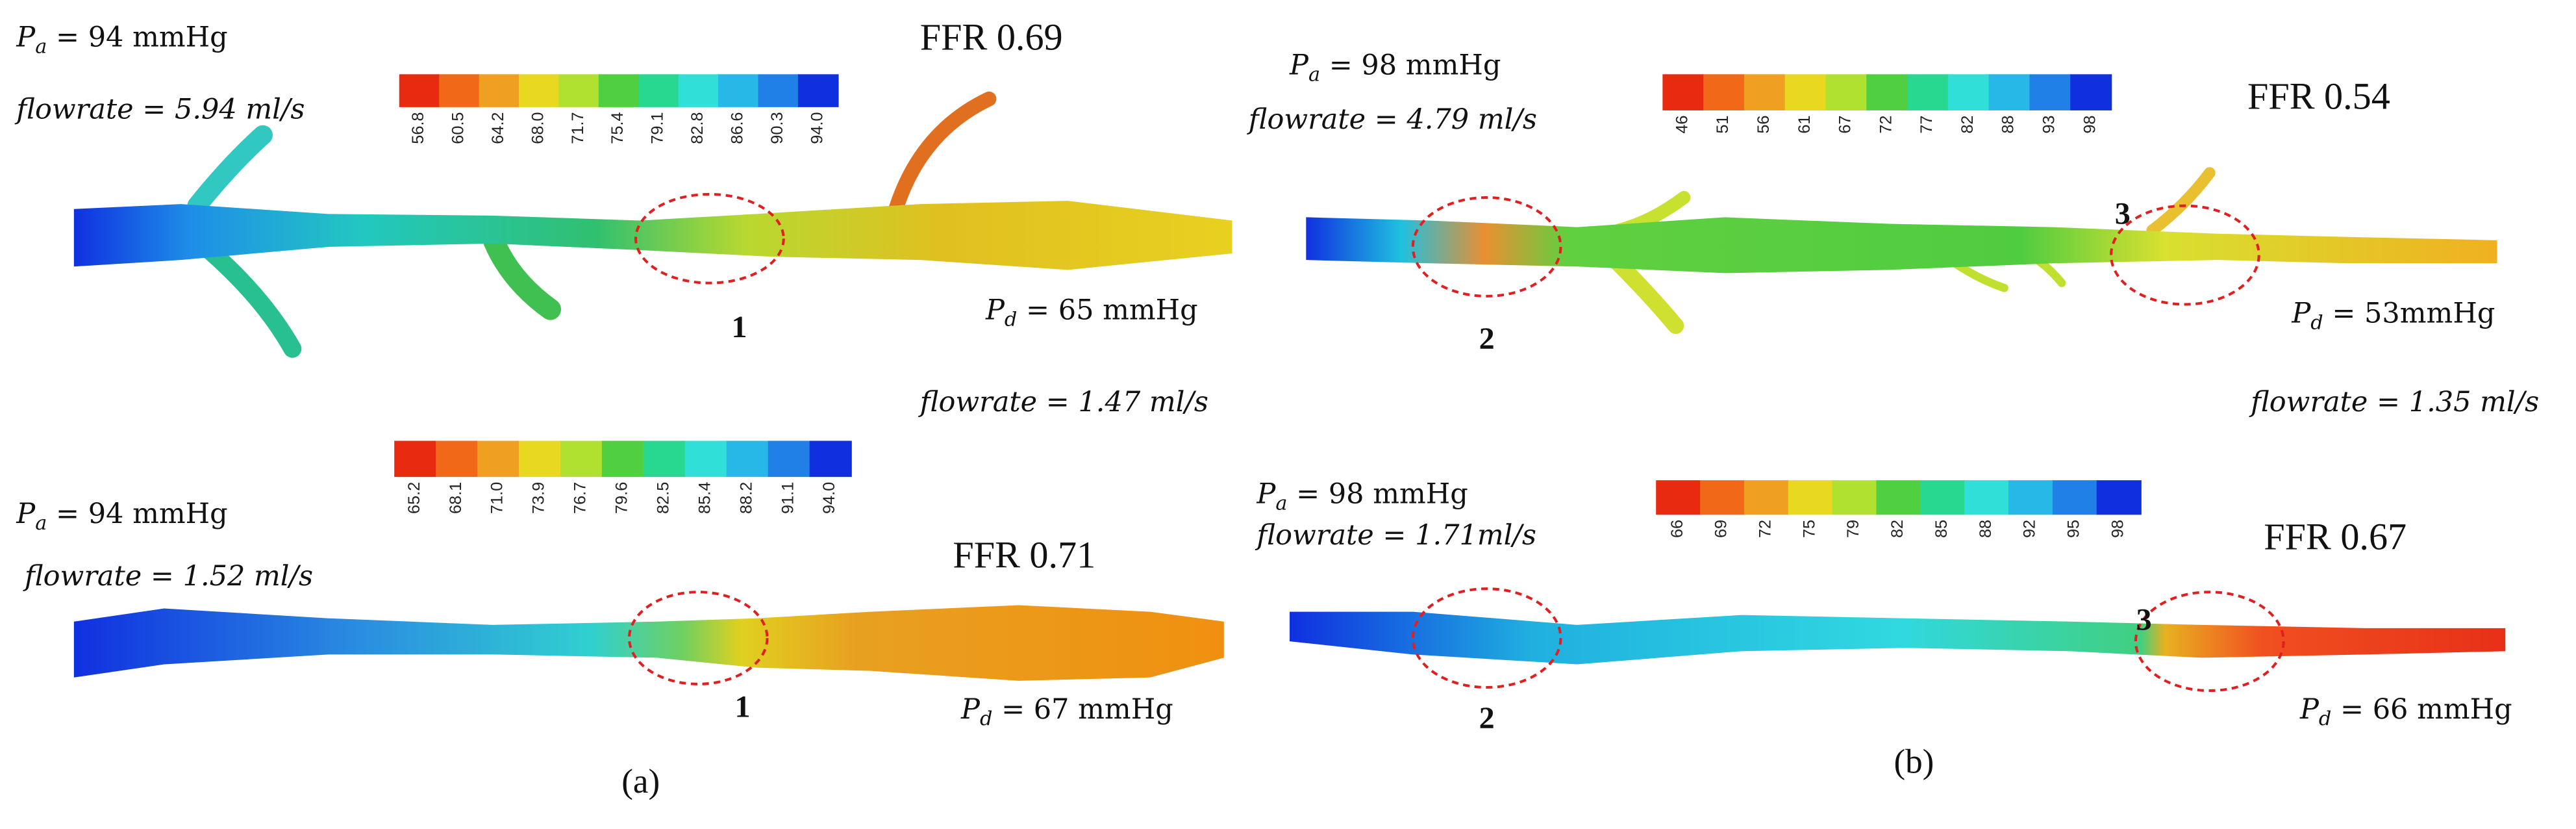 The width and height of the screenshot is (2576, 829). What do you see at coordinates (2123, 214) in the screenshot?
I see `lesion-number: 3` at bounding box center [2123, 214].